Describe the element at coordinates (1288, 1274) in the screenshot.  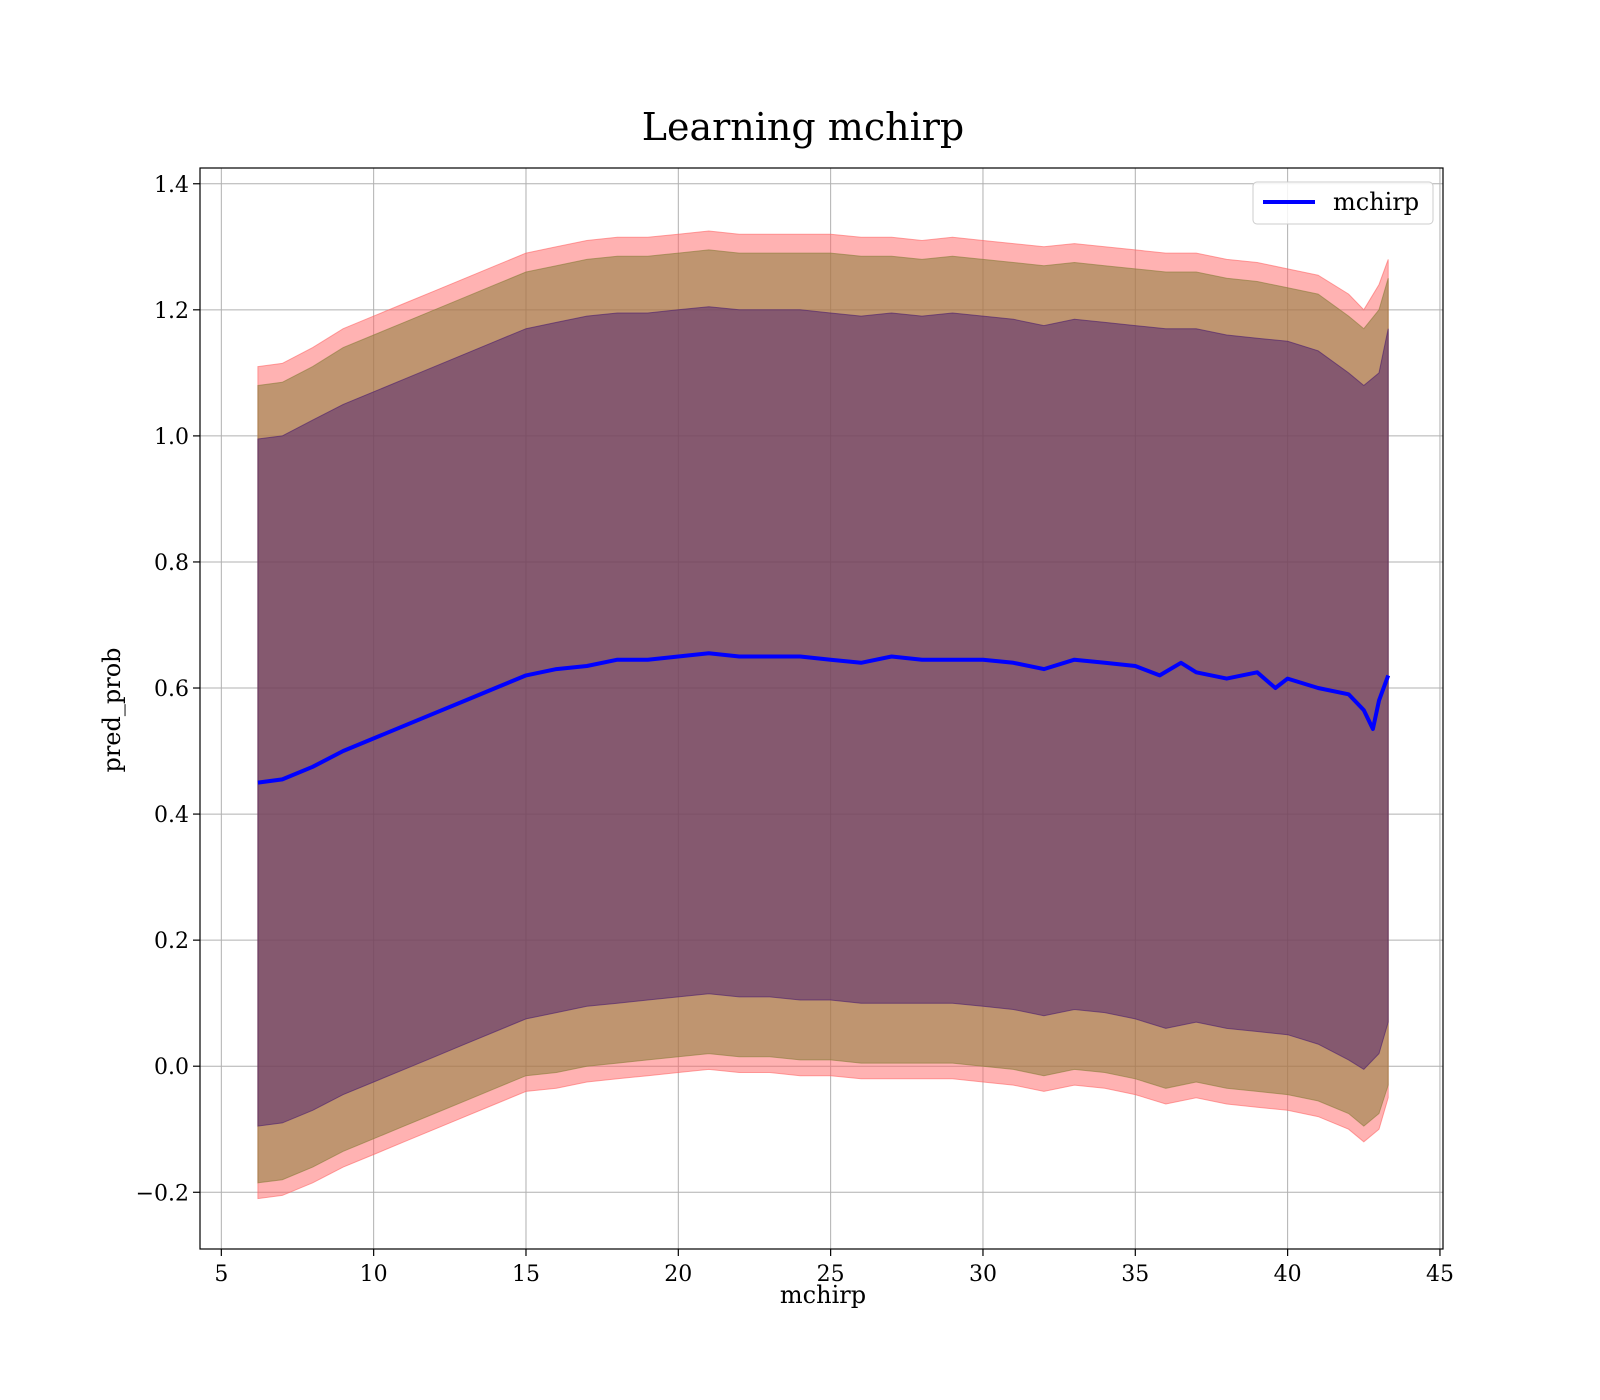
I see `x-tick-label: 40` at that location.